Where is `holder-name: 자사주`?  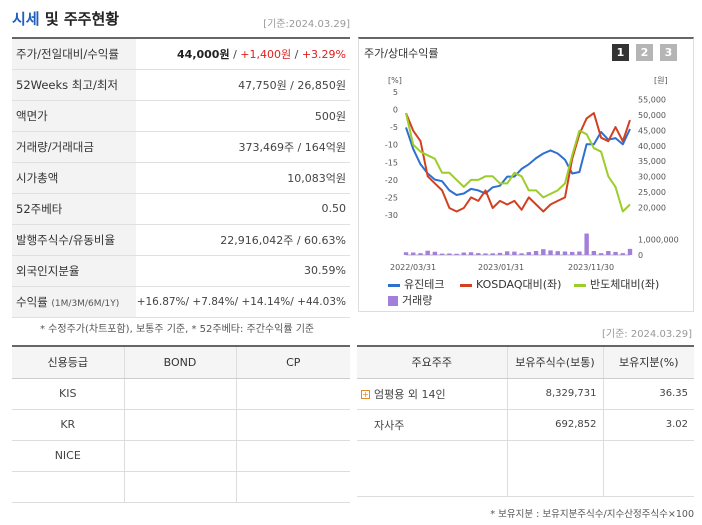
holder-name: 자사주 is located at coordinates (432, 424).